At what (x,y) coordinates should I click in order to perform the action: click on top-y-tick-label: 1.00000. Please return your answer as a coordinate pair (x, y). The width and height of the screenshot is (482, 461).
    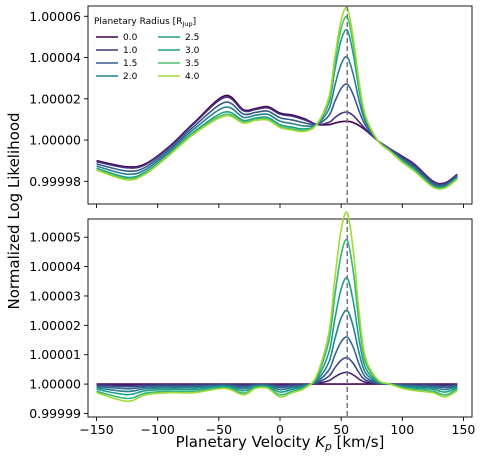
    Looking at the image, I should click on (55, 140).